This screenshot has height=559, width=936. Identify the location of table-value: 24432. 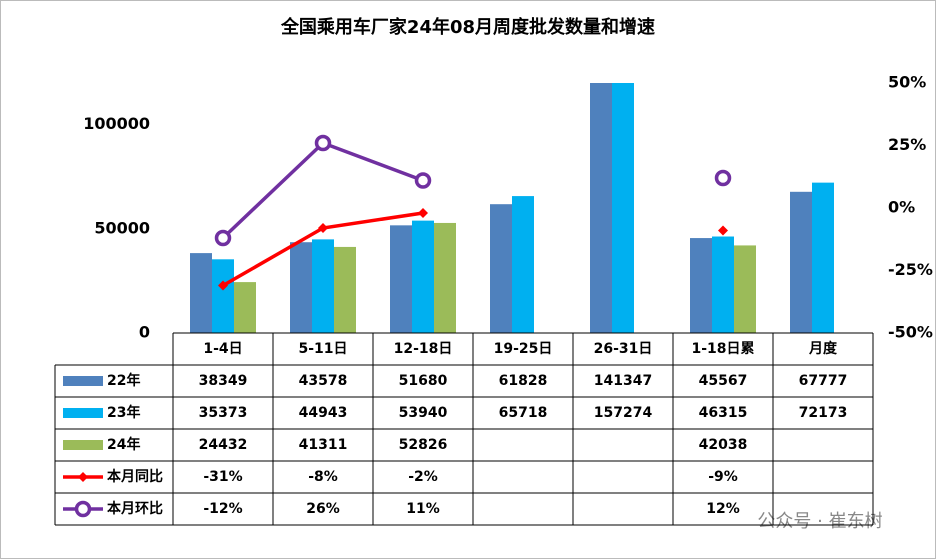
(223, 445).